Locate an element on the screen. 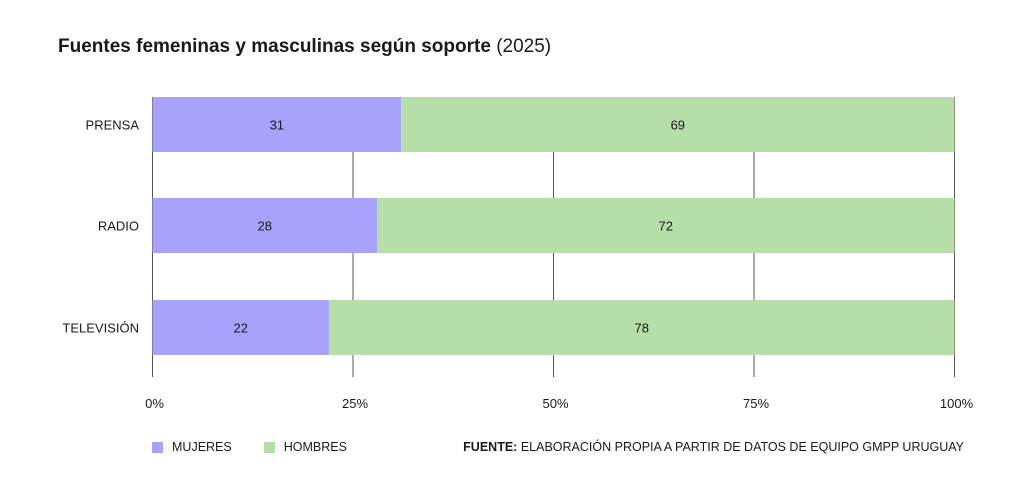  legend-item-hombres: HOMBRES is located at coordinates (305, 447).